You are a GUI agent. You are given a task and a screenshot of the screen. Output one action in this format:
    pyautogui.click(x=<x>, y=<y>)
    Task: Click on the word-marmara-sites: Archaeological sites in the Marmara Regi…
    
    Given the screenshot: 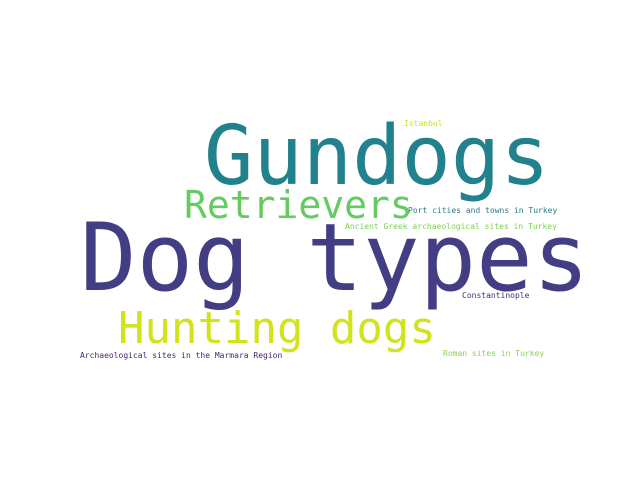 What is the action you would take?
    pyautogui.click(x=181, y=355)
    